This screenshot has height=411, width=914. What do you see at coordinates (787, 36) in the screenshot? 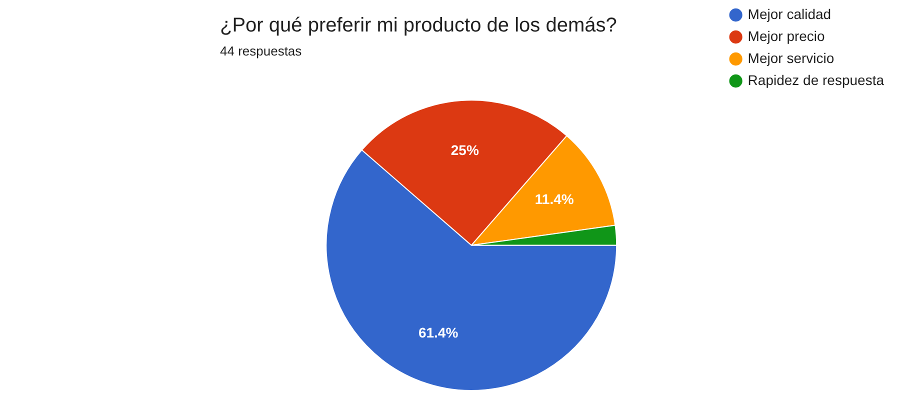
I see `legend-label: Mejor precio` at bounding box center [787, 36].